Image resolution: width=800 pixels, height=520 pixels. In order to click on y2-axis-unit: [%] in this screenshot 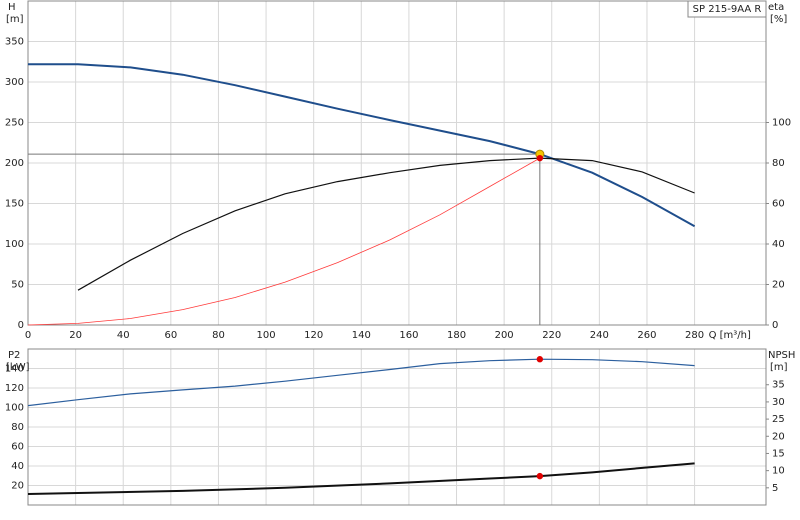, I will do `click(778, 19)`.